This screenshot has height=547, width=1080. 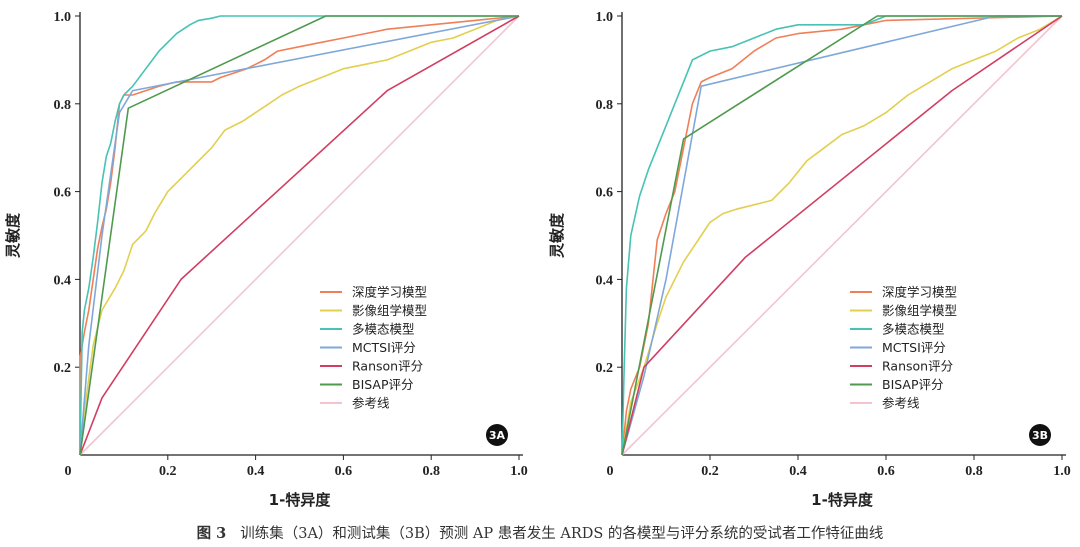 What do you see at coordinates (384, 347) in the screenshot?
I see `3a-legend-label-mctsi: MCTSI评分` at bounding box center [384, 347].